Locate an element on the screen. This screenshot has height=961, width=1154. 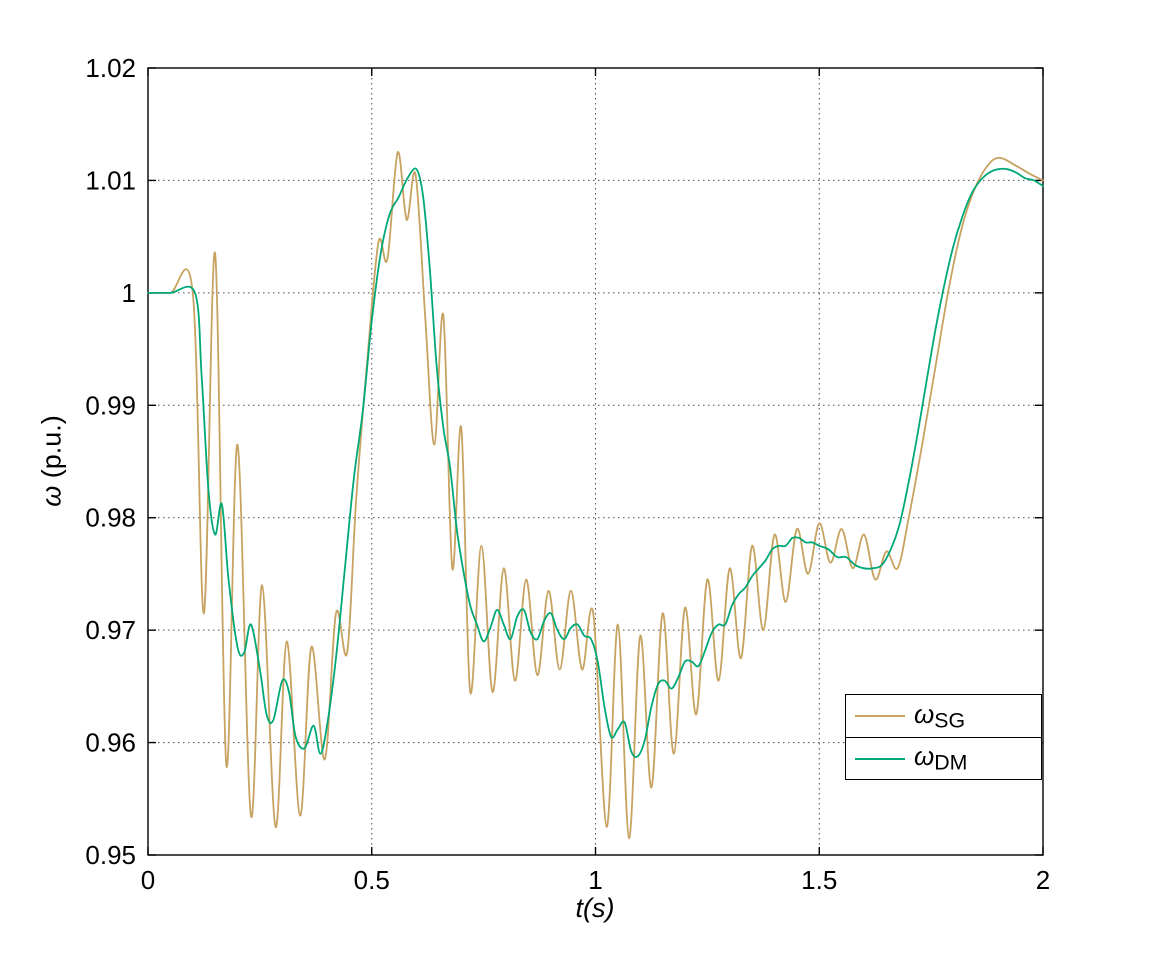
y-axis-unit: (p.u.) is located at coordinates (51, 450).